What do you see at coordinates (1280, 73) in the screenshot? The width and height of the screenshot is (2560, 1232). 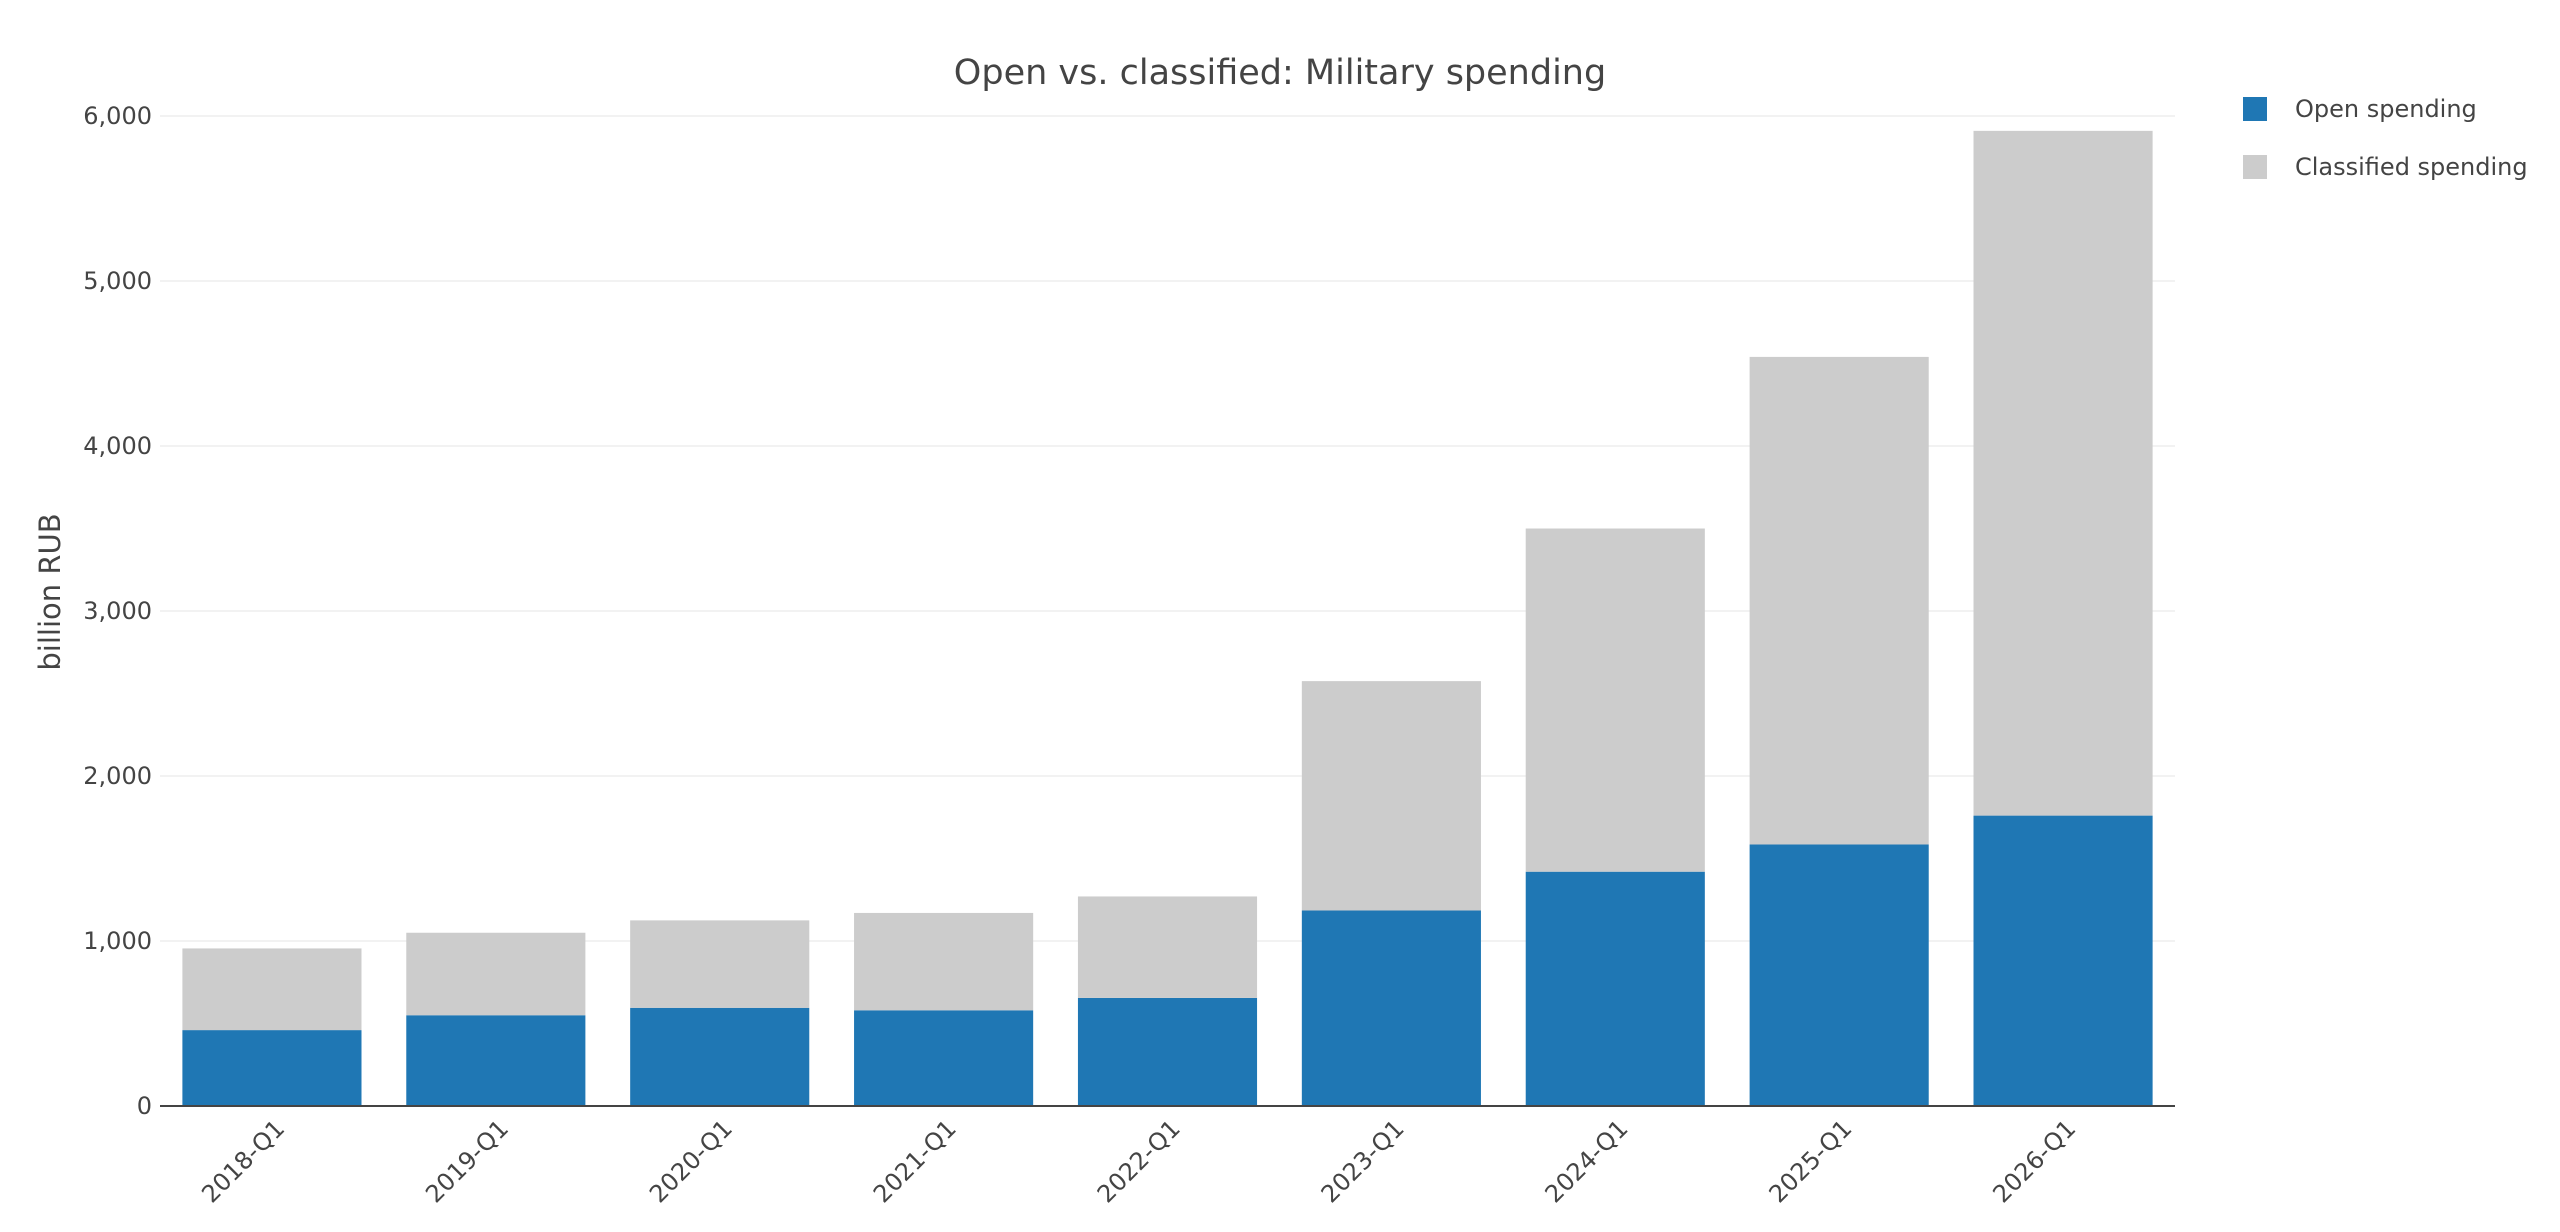 I see `chart-title: Open vs. classified: Military spending` at bounding box center [1280, 73].